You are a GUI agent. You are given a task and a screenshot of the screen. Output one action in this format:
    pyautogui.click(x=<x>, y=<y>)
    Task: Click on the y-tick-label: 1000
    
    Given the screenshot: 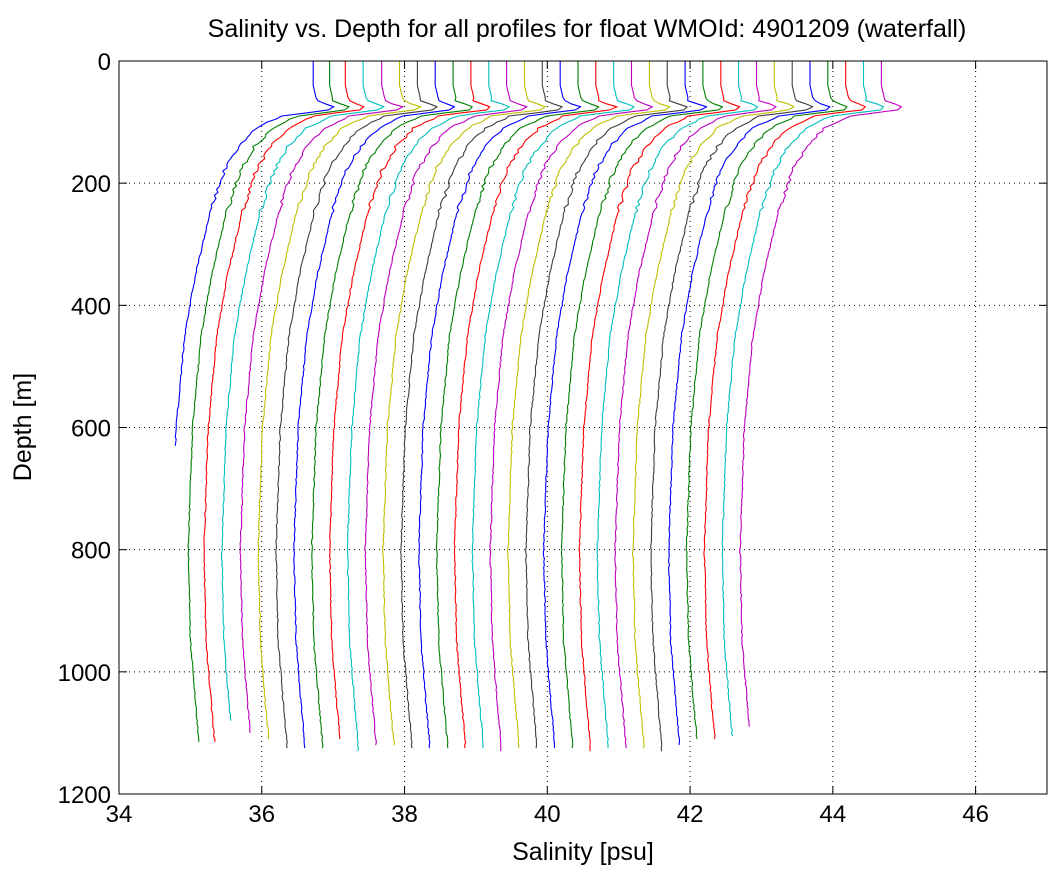 What is the action you would take?
    pyautogui.click(x=84, y=673)
    